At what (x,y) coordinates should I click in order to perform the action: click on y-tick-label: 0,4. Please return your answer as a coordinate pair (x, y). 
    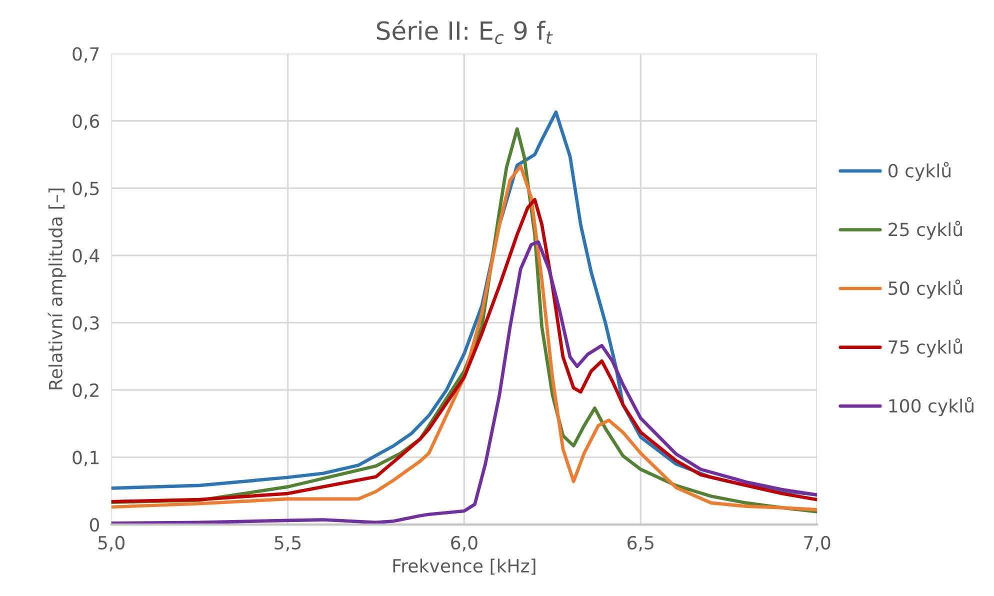
    Looking at the image, I should click on (86, 256).